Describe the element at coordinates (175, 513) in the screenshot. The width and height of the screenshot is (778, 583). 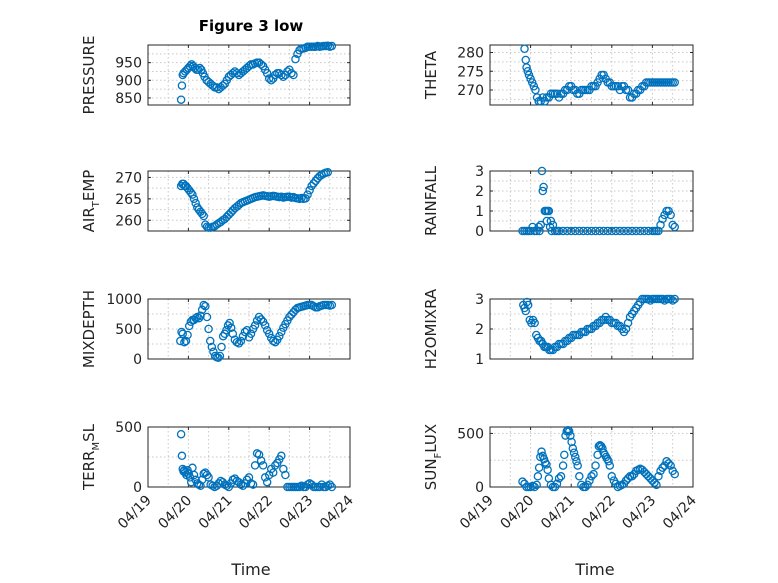
I see `x-tick-label: 04/20` at that location.